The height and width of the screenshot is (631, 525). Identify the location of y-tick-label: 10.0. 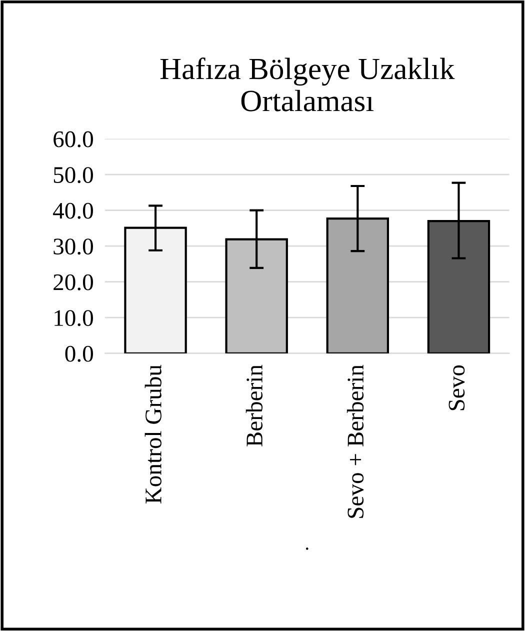
(73, 318).